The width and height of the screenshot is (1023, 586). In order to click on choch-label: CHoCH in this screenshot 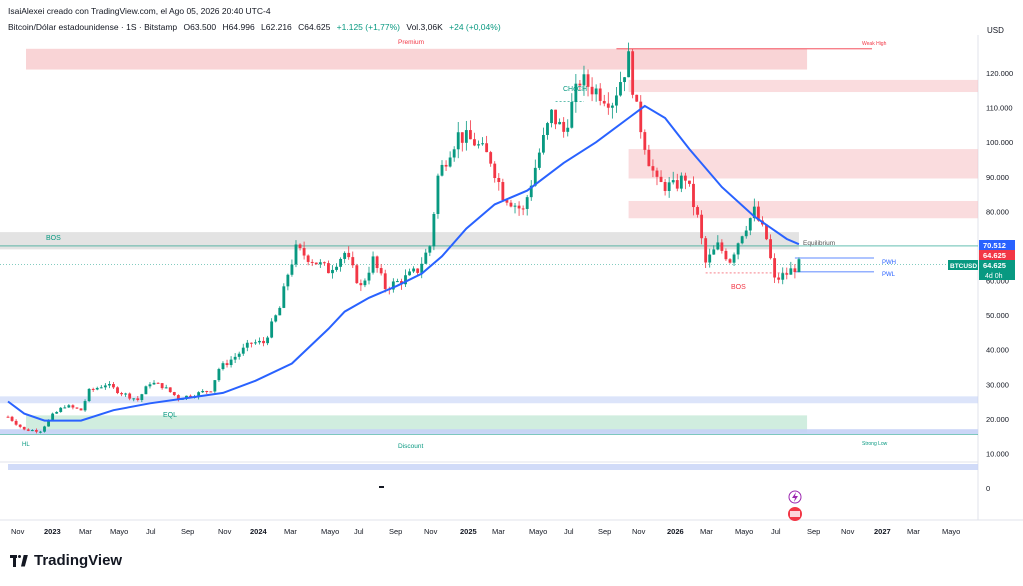, I will do `click(575, 89)`.